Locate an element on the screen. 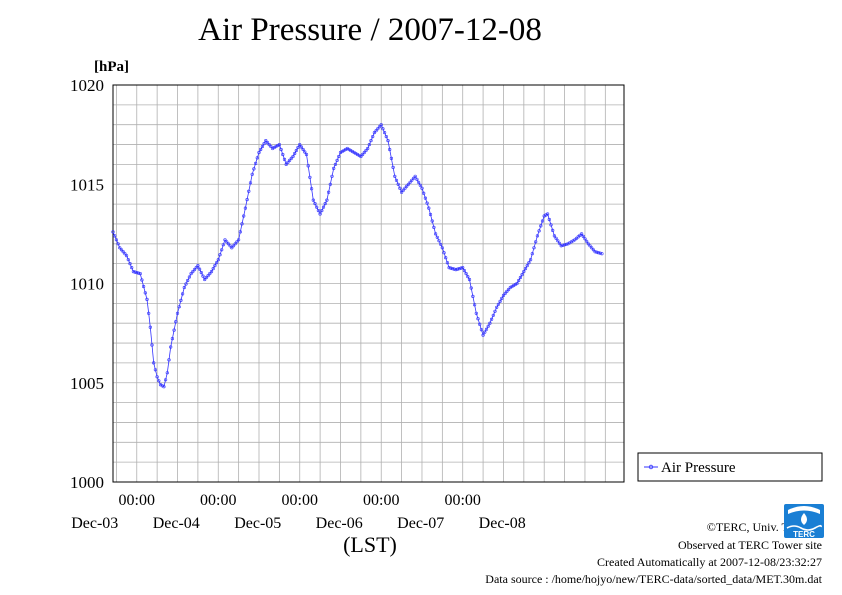 This screenshot has height=595, width=842. legend-marker is located at coordinates (651, 467).